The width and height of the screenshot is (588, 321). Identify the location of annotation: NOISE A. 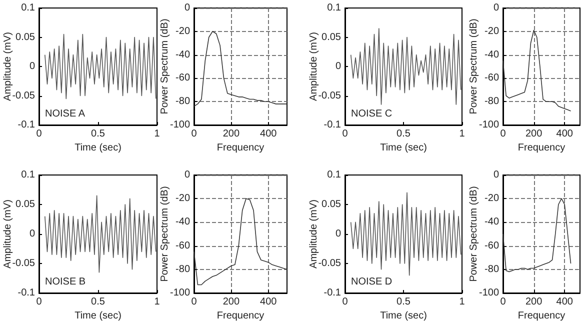
(65, 114).